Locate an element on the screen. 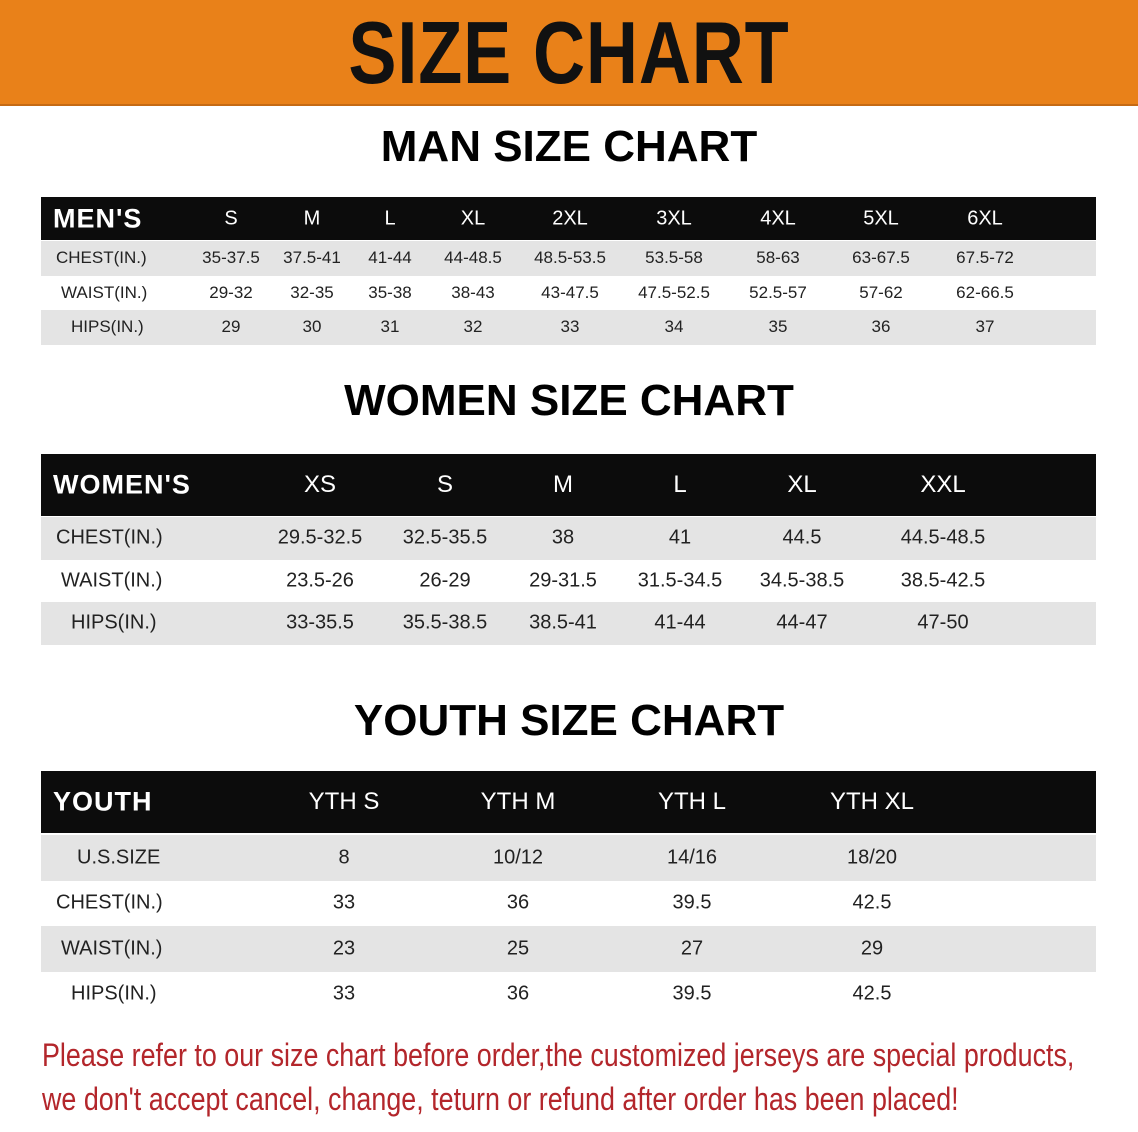 The width and height of the screenshot is (1138, 1132). size-column-header: YTH M is located at coordinates (518, 801).